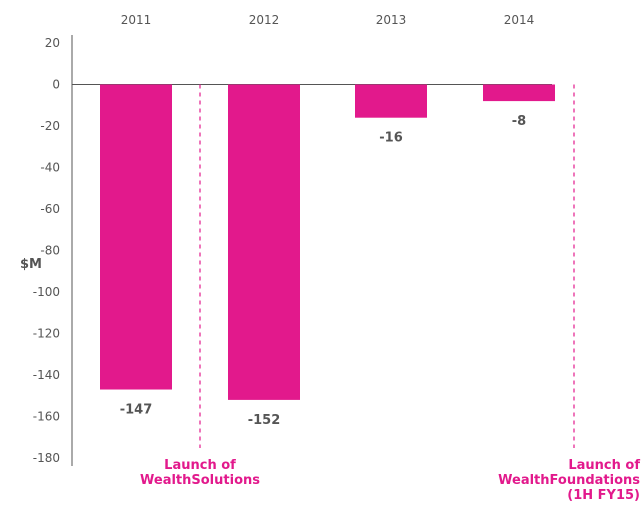 The width and height of the screenshot is (642, 510). I want to click on y-tick-label: -160, so click(46, 417).